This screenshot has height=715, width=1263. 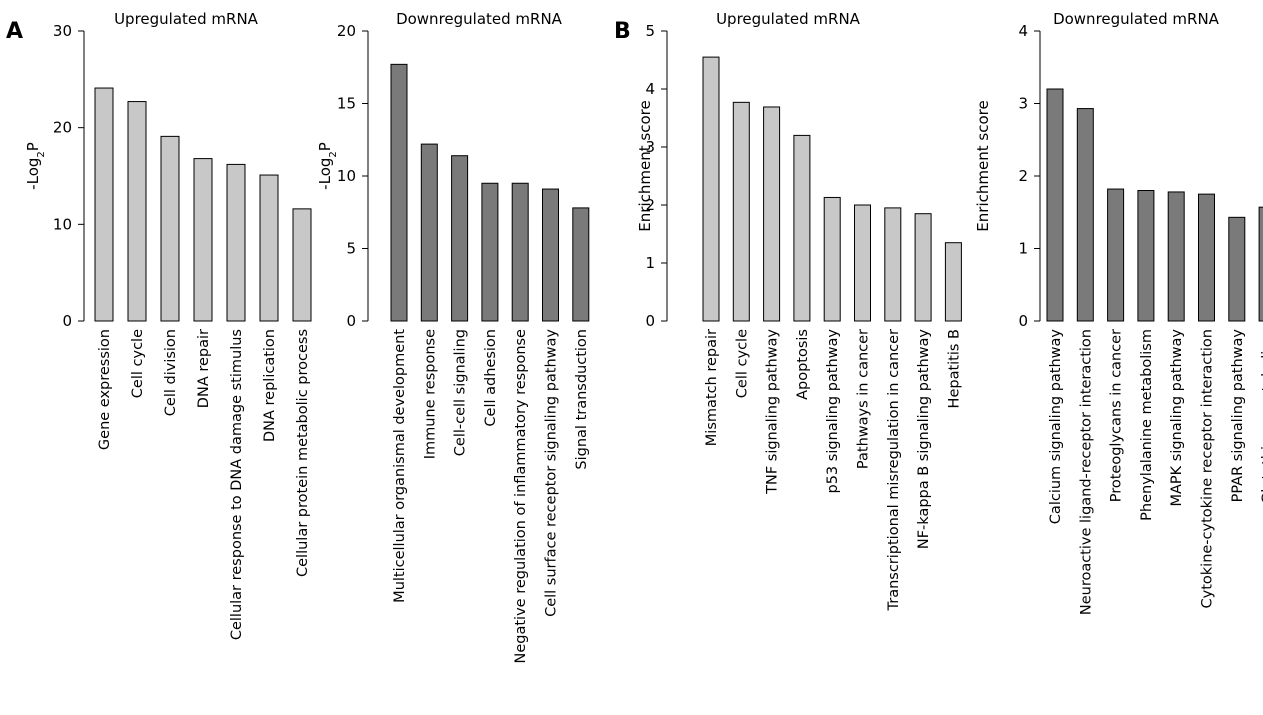 What do you see at coordinates (270, 385) in the screenshot?
I see `category-label: DNA replication` at bounding box center [270, 385].